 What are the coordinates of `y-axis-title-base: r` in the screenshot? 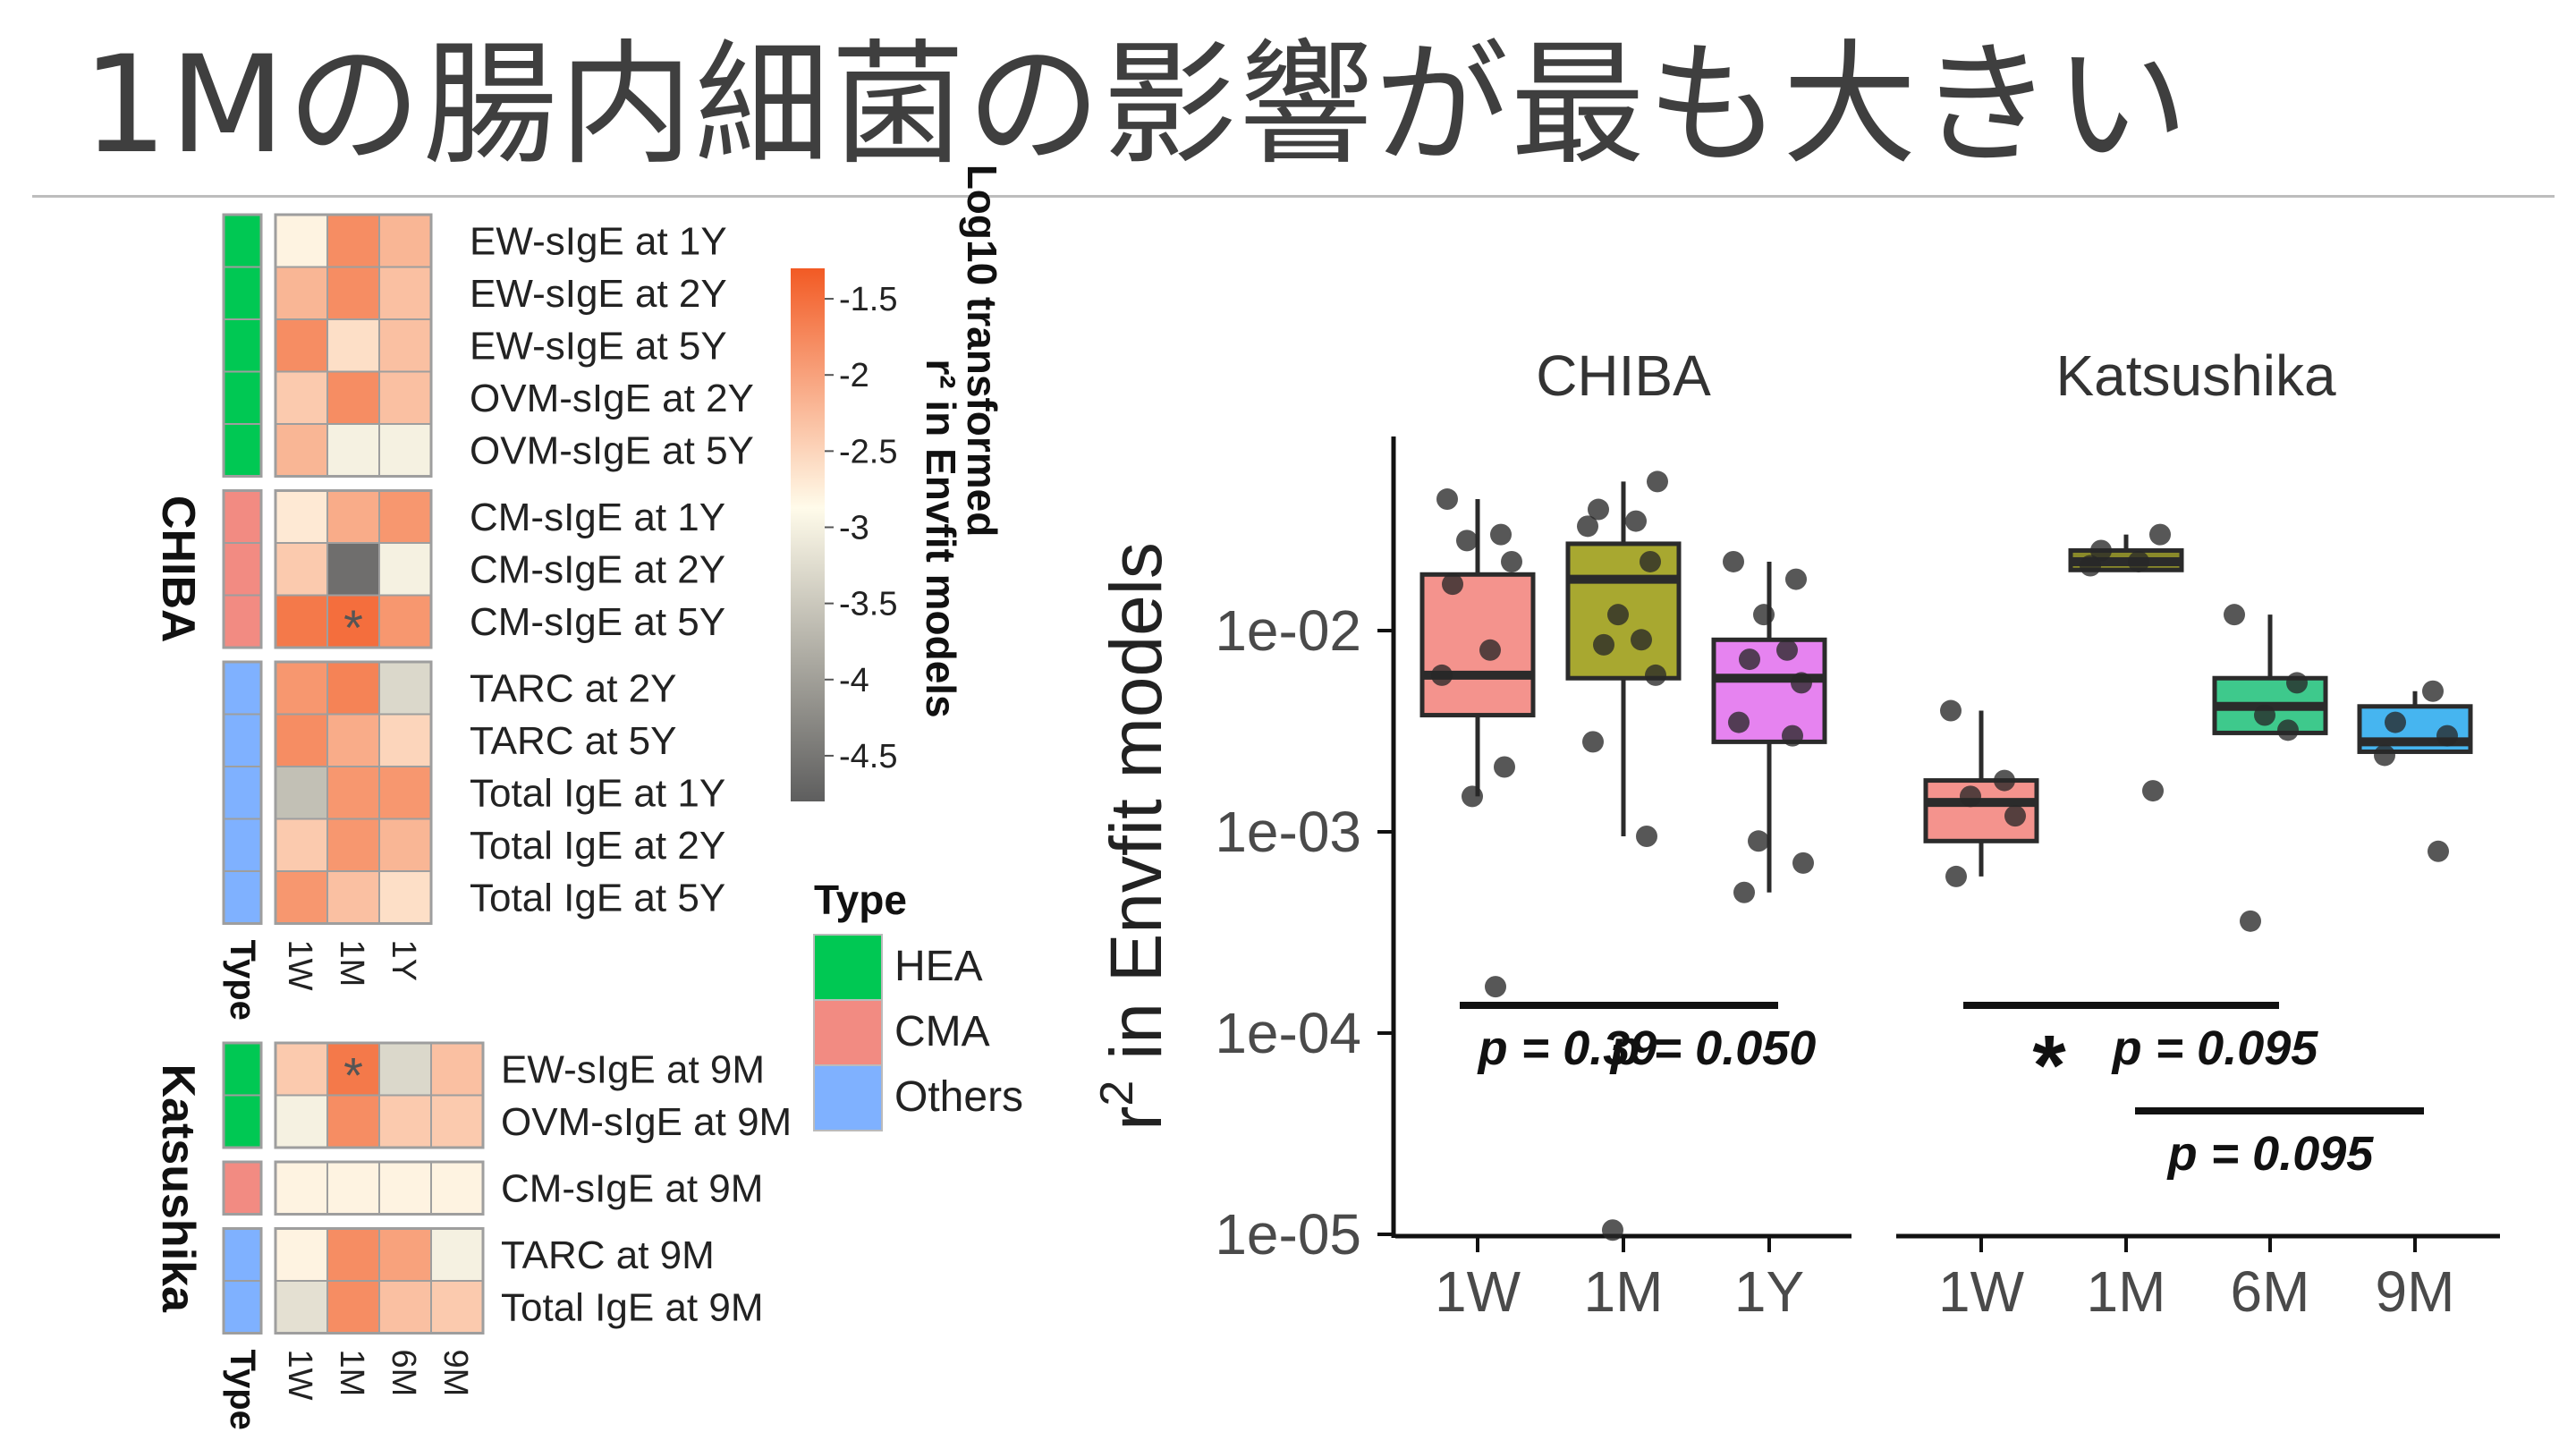 It's located at (1136, 1118).